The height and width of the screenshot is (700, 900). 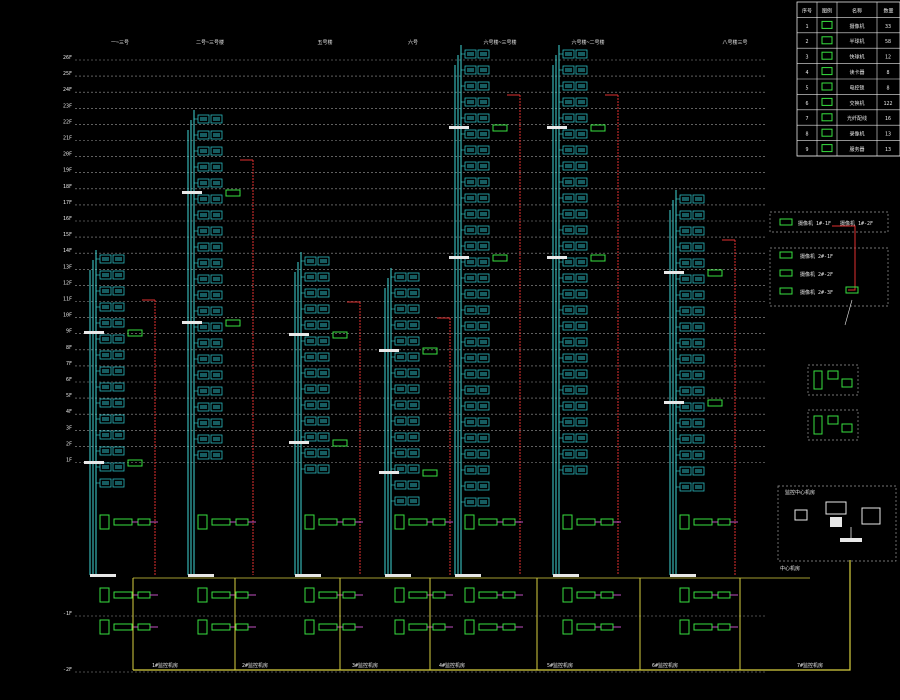 I want to click on legend-name: 服务器, so click(x=856, y=149).